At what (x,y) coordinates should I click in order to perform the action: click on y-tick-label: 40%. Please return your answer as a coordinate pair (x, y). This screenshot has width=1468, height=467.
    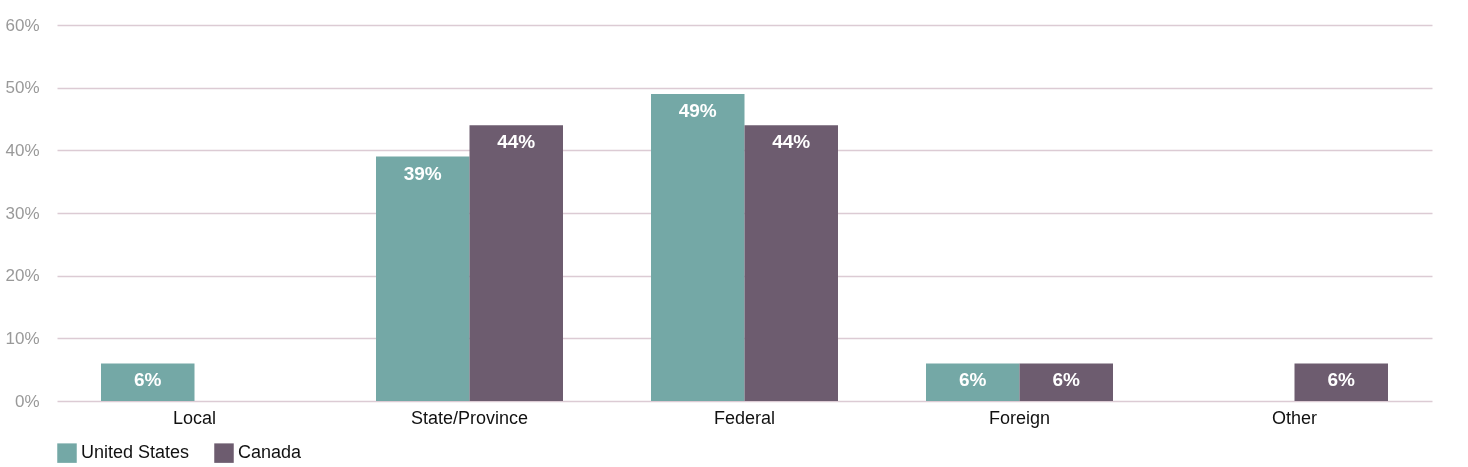
    Looking at the image, I should click on (22, 150).